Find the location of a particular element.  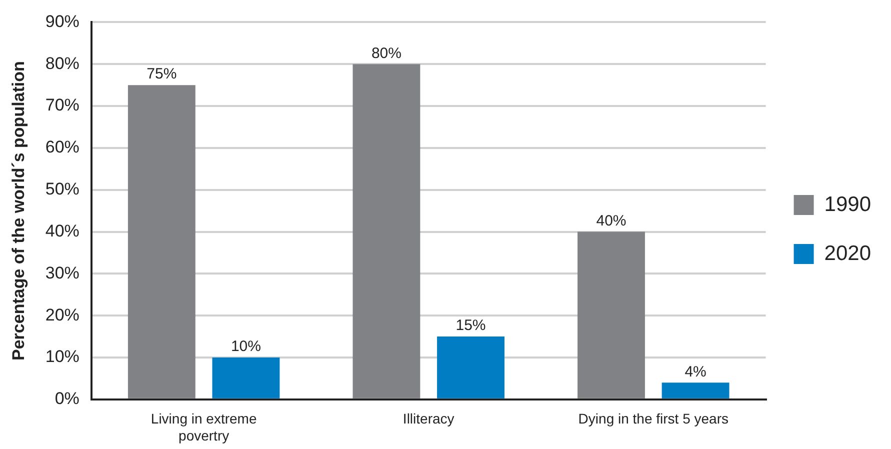

y-axis-title: Percentage of the world´s population is located at coordinates (18, 211).